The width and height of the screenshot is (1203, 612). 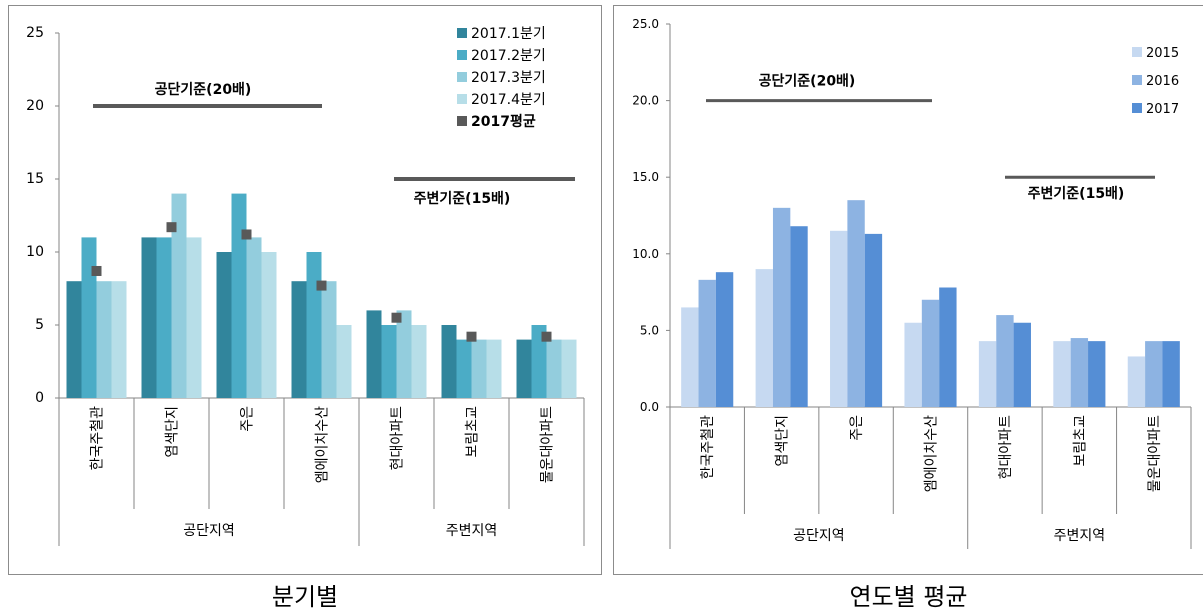 I want to click on legend-label: 2017.3분기, so click(x=508, y=78).